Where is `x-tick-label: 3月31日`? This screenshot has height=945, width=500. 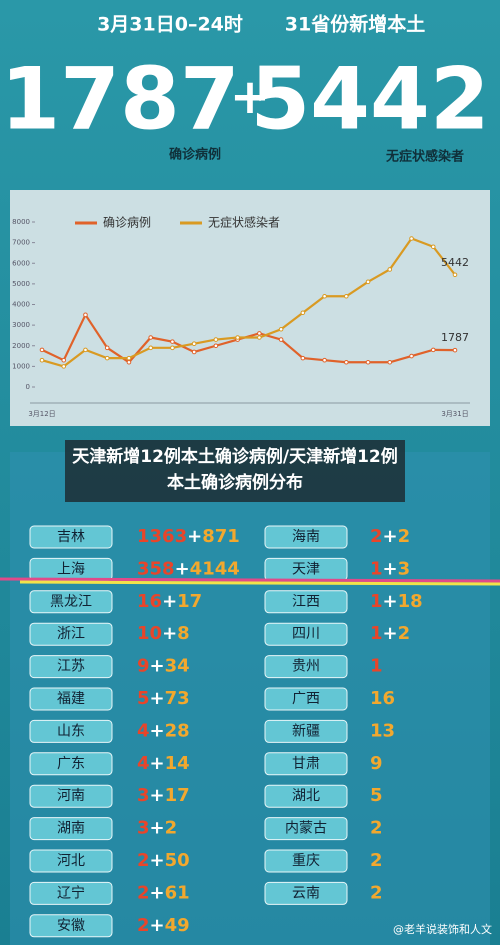 x-tick-label: 3月31日 is located at coordinates (454, 414).